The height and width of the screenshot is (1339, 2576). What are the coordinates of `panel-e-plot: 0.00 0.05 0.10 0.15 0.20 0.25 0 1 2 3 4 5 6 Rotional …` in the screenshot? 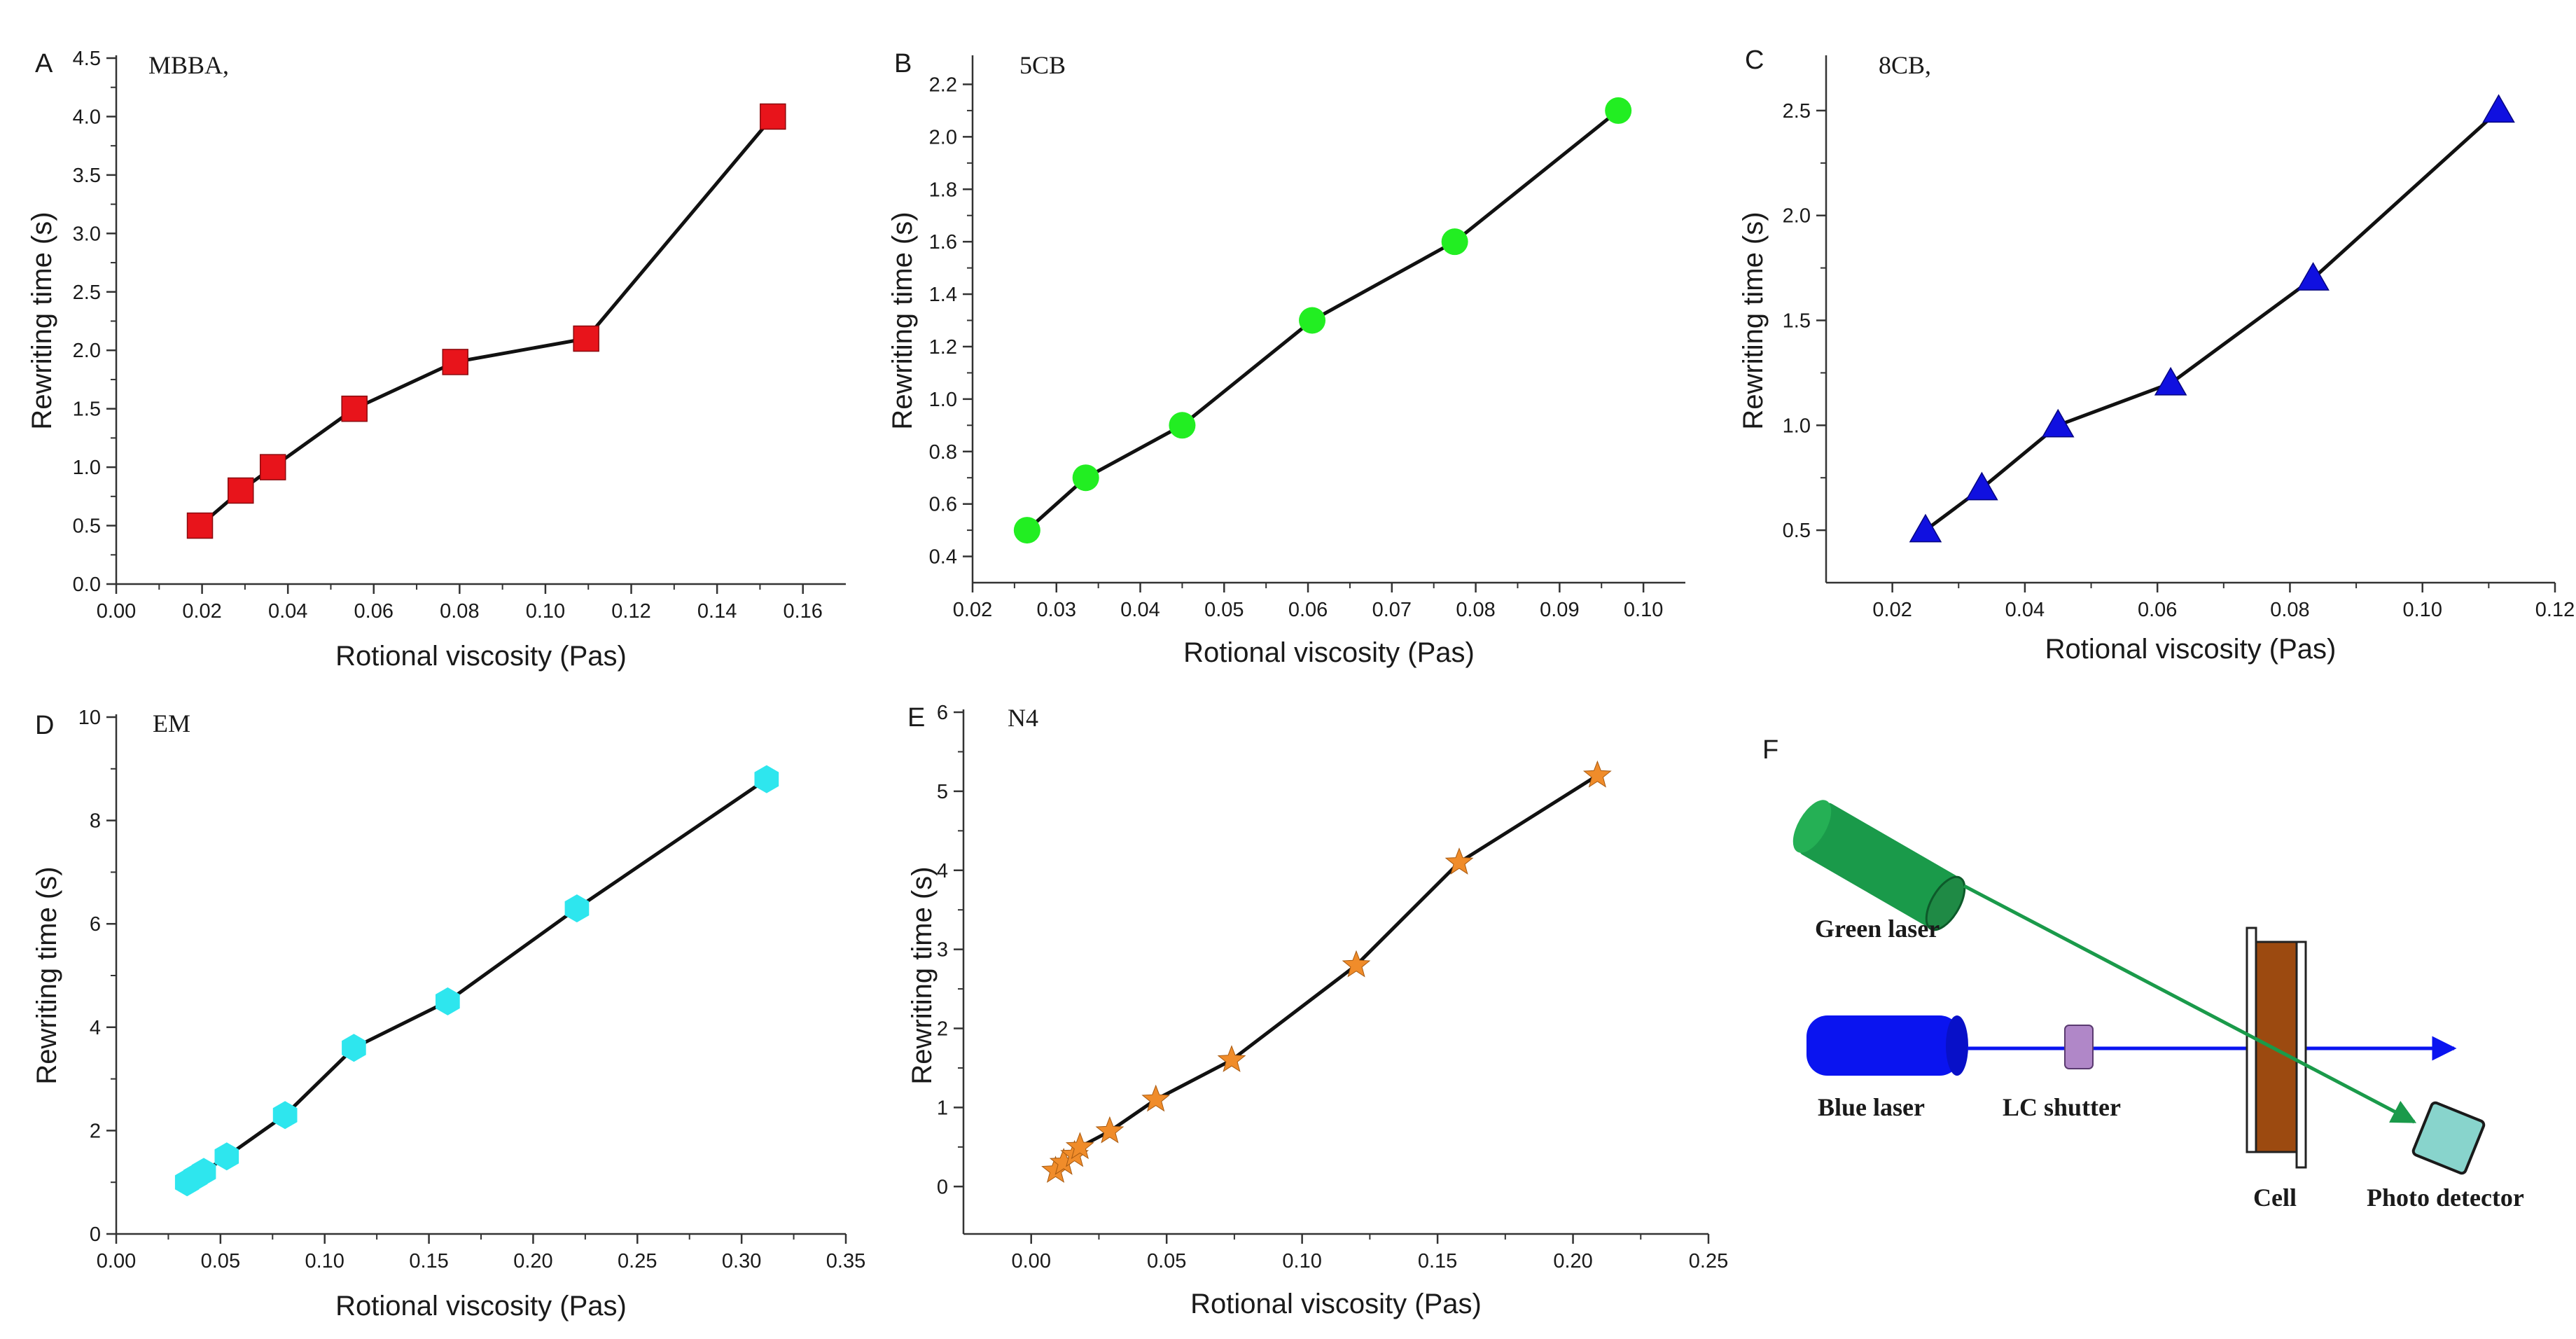 It's located at (1317, 1010).